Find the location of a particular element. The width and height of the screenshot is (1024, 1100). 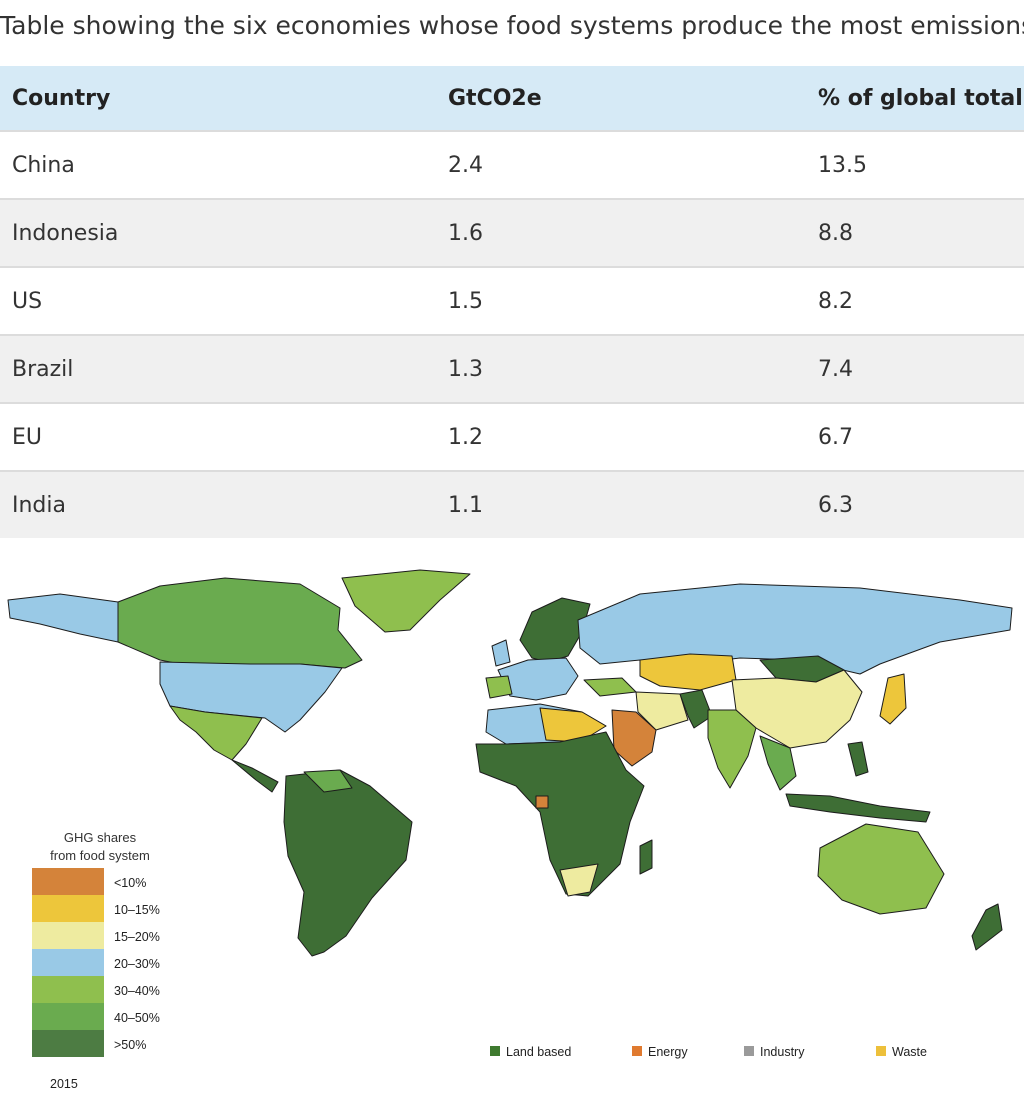

legend-title-line2: from food system is located at coordinates (100, 855).